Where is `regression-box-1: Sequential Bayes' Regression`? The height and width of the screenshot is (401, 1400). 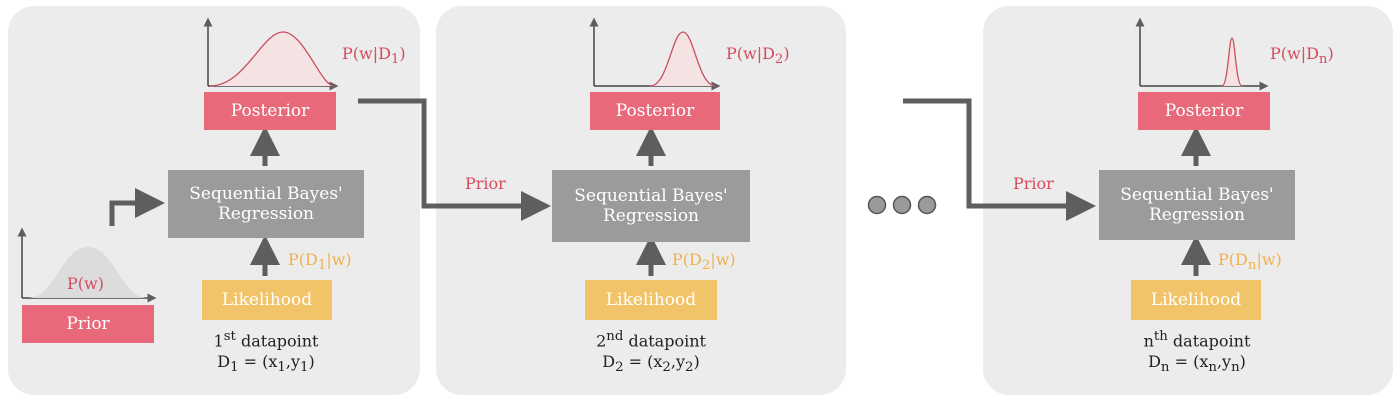 regression-box-1: Sequential Bayes' Regression is located at coordinates (266, 204).